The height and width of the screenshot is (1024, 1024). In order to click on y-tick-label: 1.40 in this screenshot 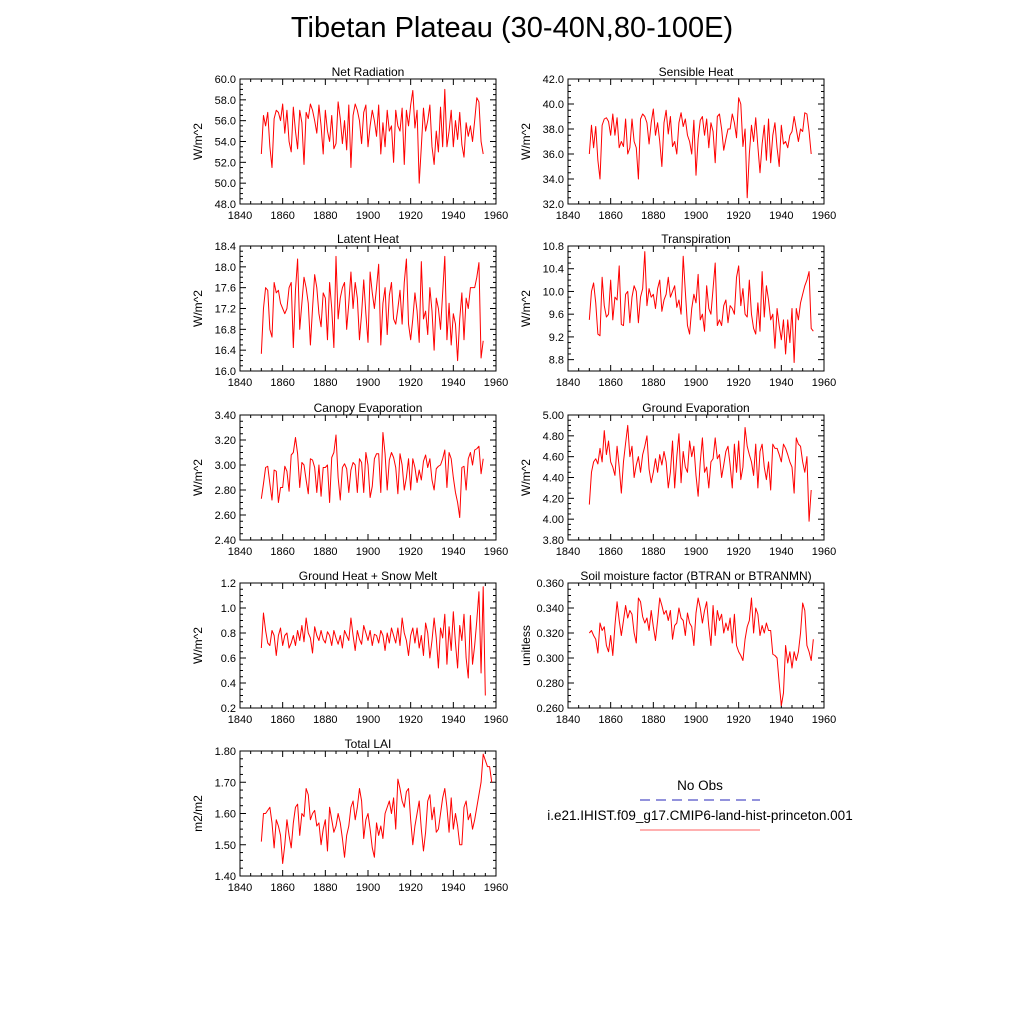, I will do `click(225, 877)`.